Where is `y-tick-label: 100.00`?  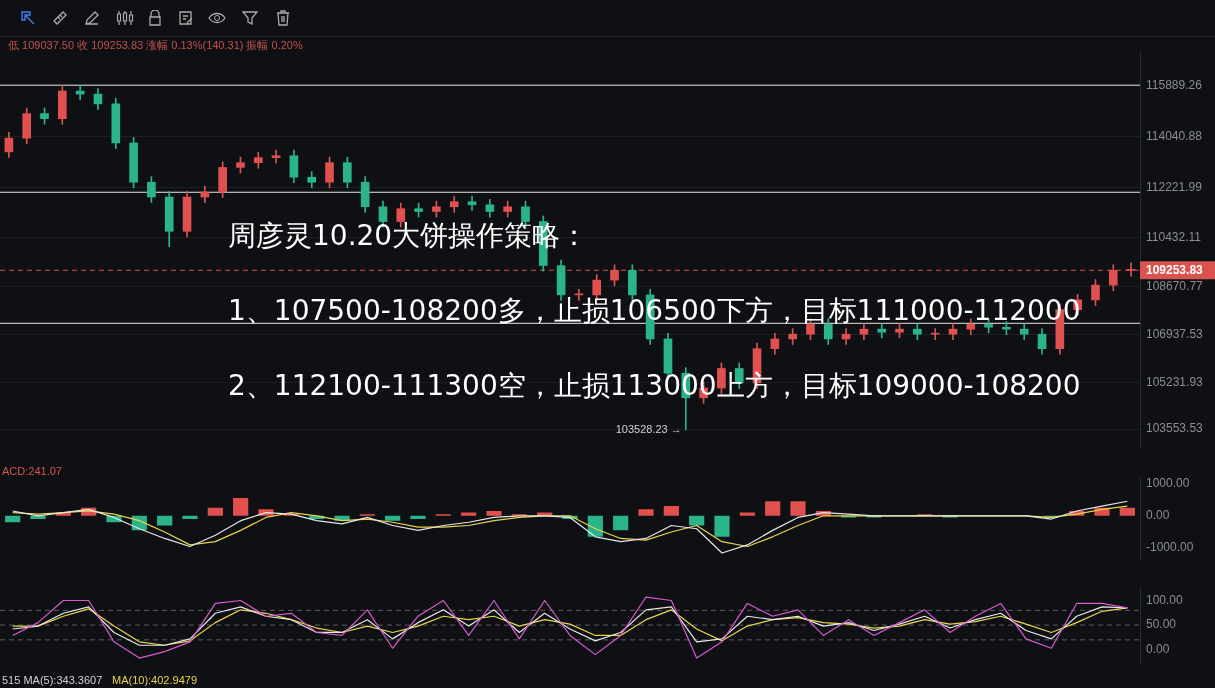 y-tick-label: 100.00 is located at coordinates (1165, 599).